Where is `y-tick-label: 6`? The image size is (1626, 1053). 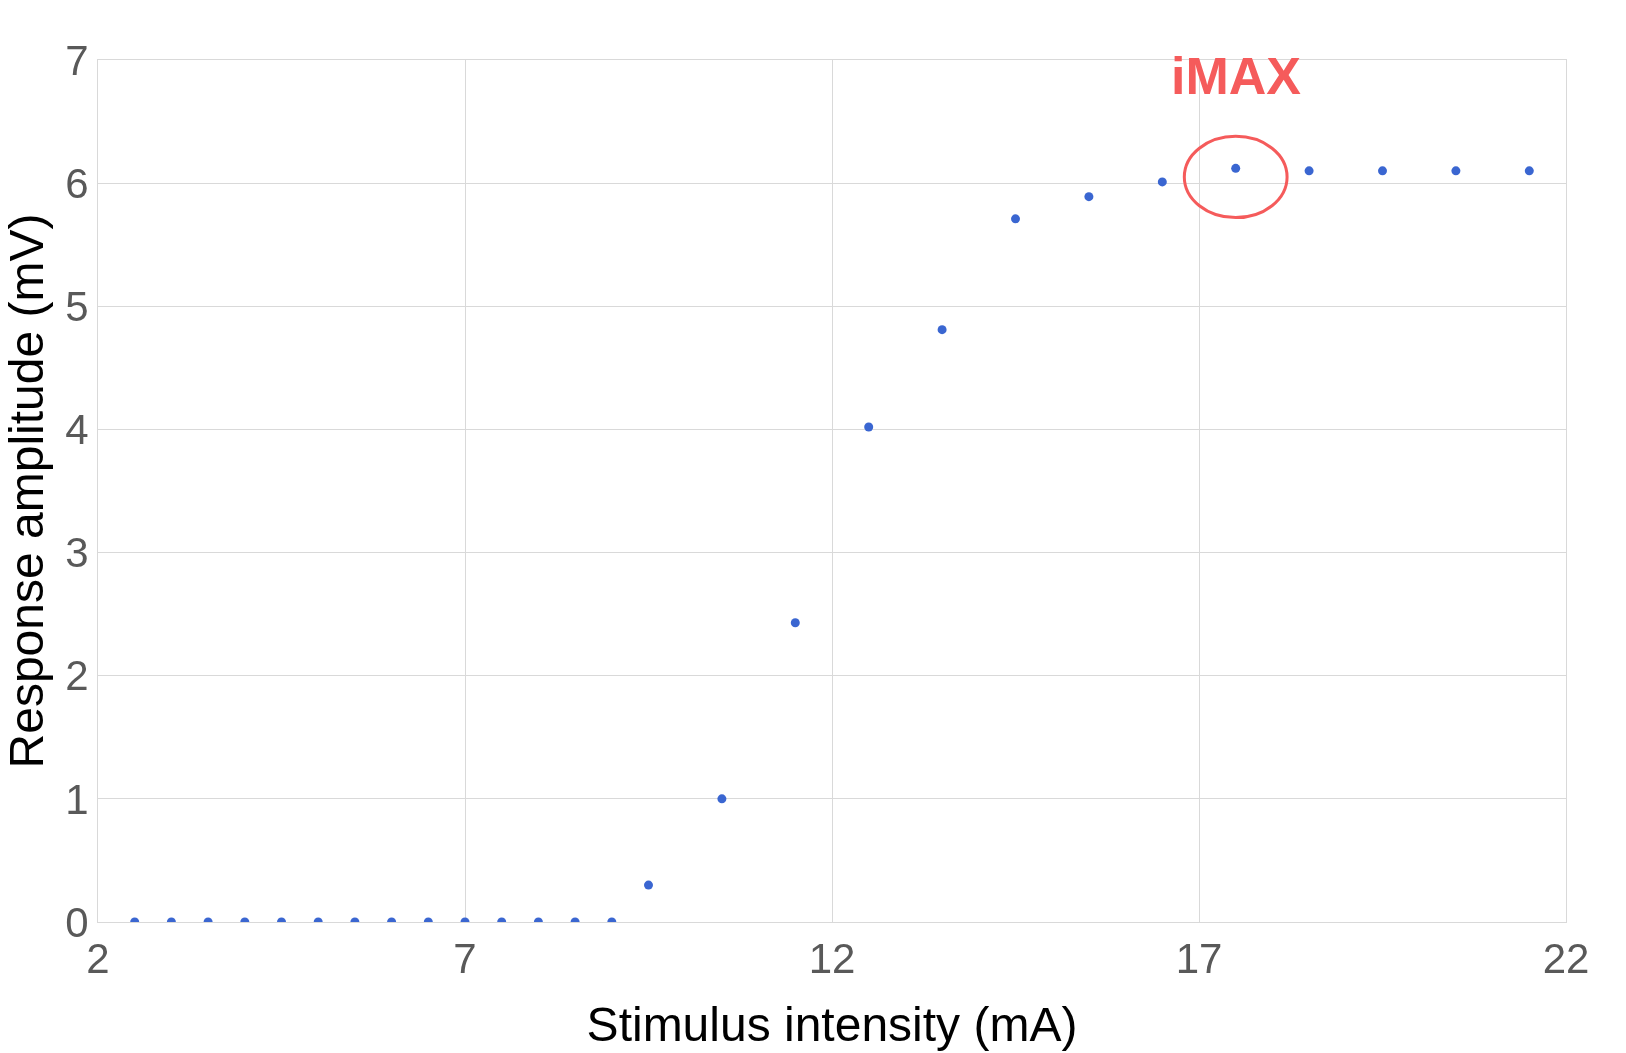
y-tick-label: 6 is located at coordinates (77, 183).